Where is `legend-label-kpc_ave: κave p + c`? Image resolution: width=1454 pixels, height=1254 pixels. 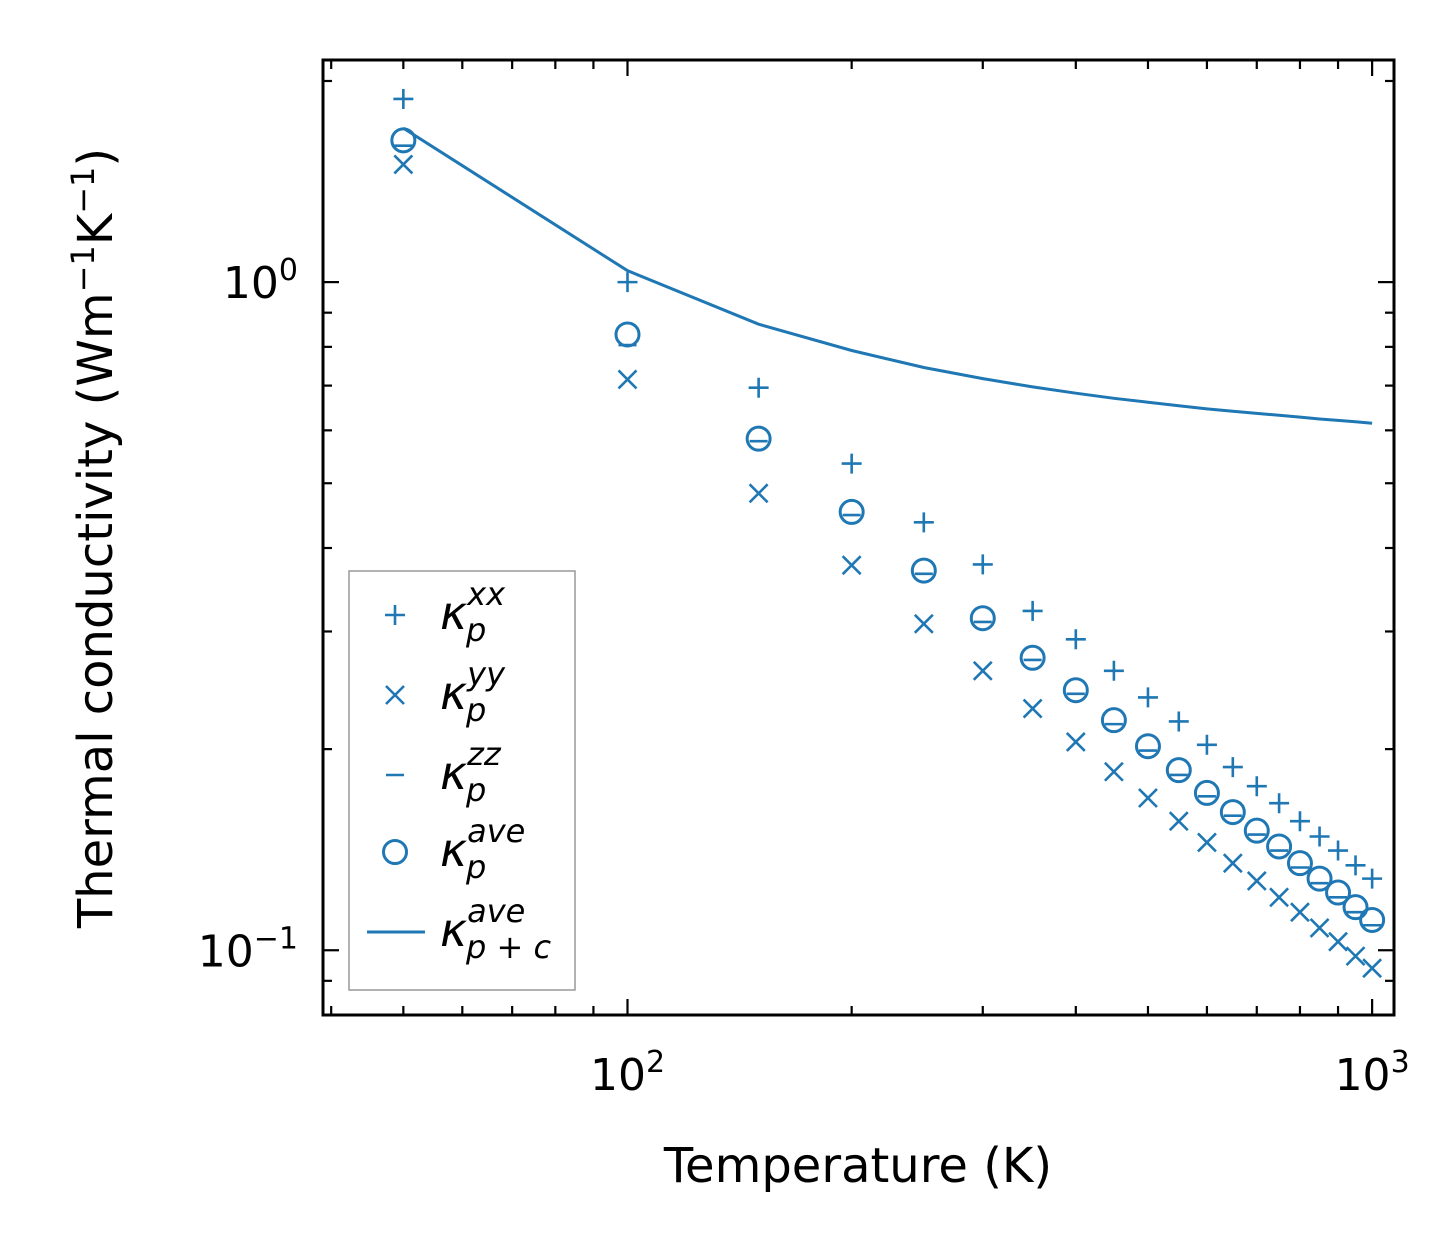 legend-label-kpc_ave: κave p + c is located at coordinates (495, 929).